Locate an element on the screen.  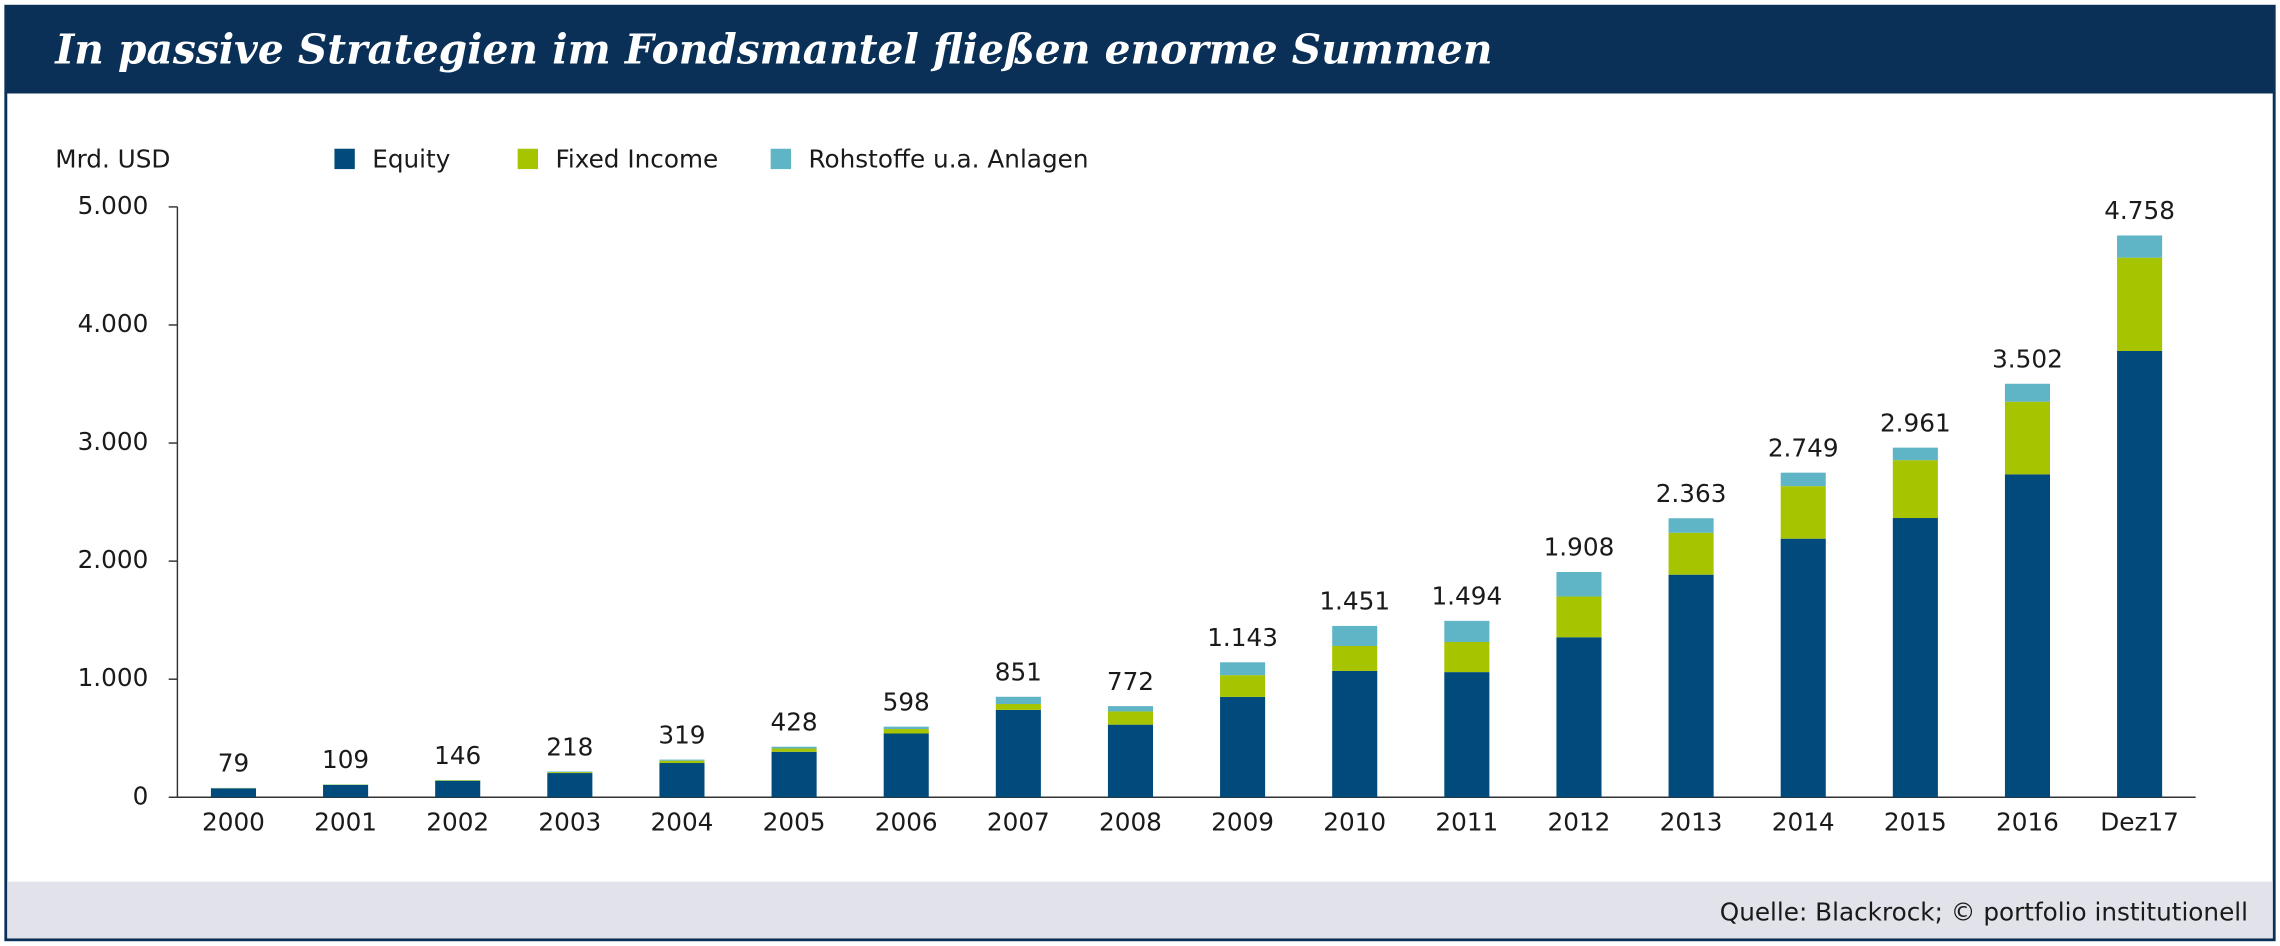
x-tick-label: 2002 is located at coordinates (457, 821).